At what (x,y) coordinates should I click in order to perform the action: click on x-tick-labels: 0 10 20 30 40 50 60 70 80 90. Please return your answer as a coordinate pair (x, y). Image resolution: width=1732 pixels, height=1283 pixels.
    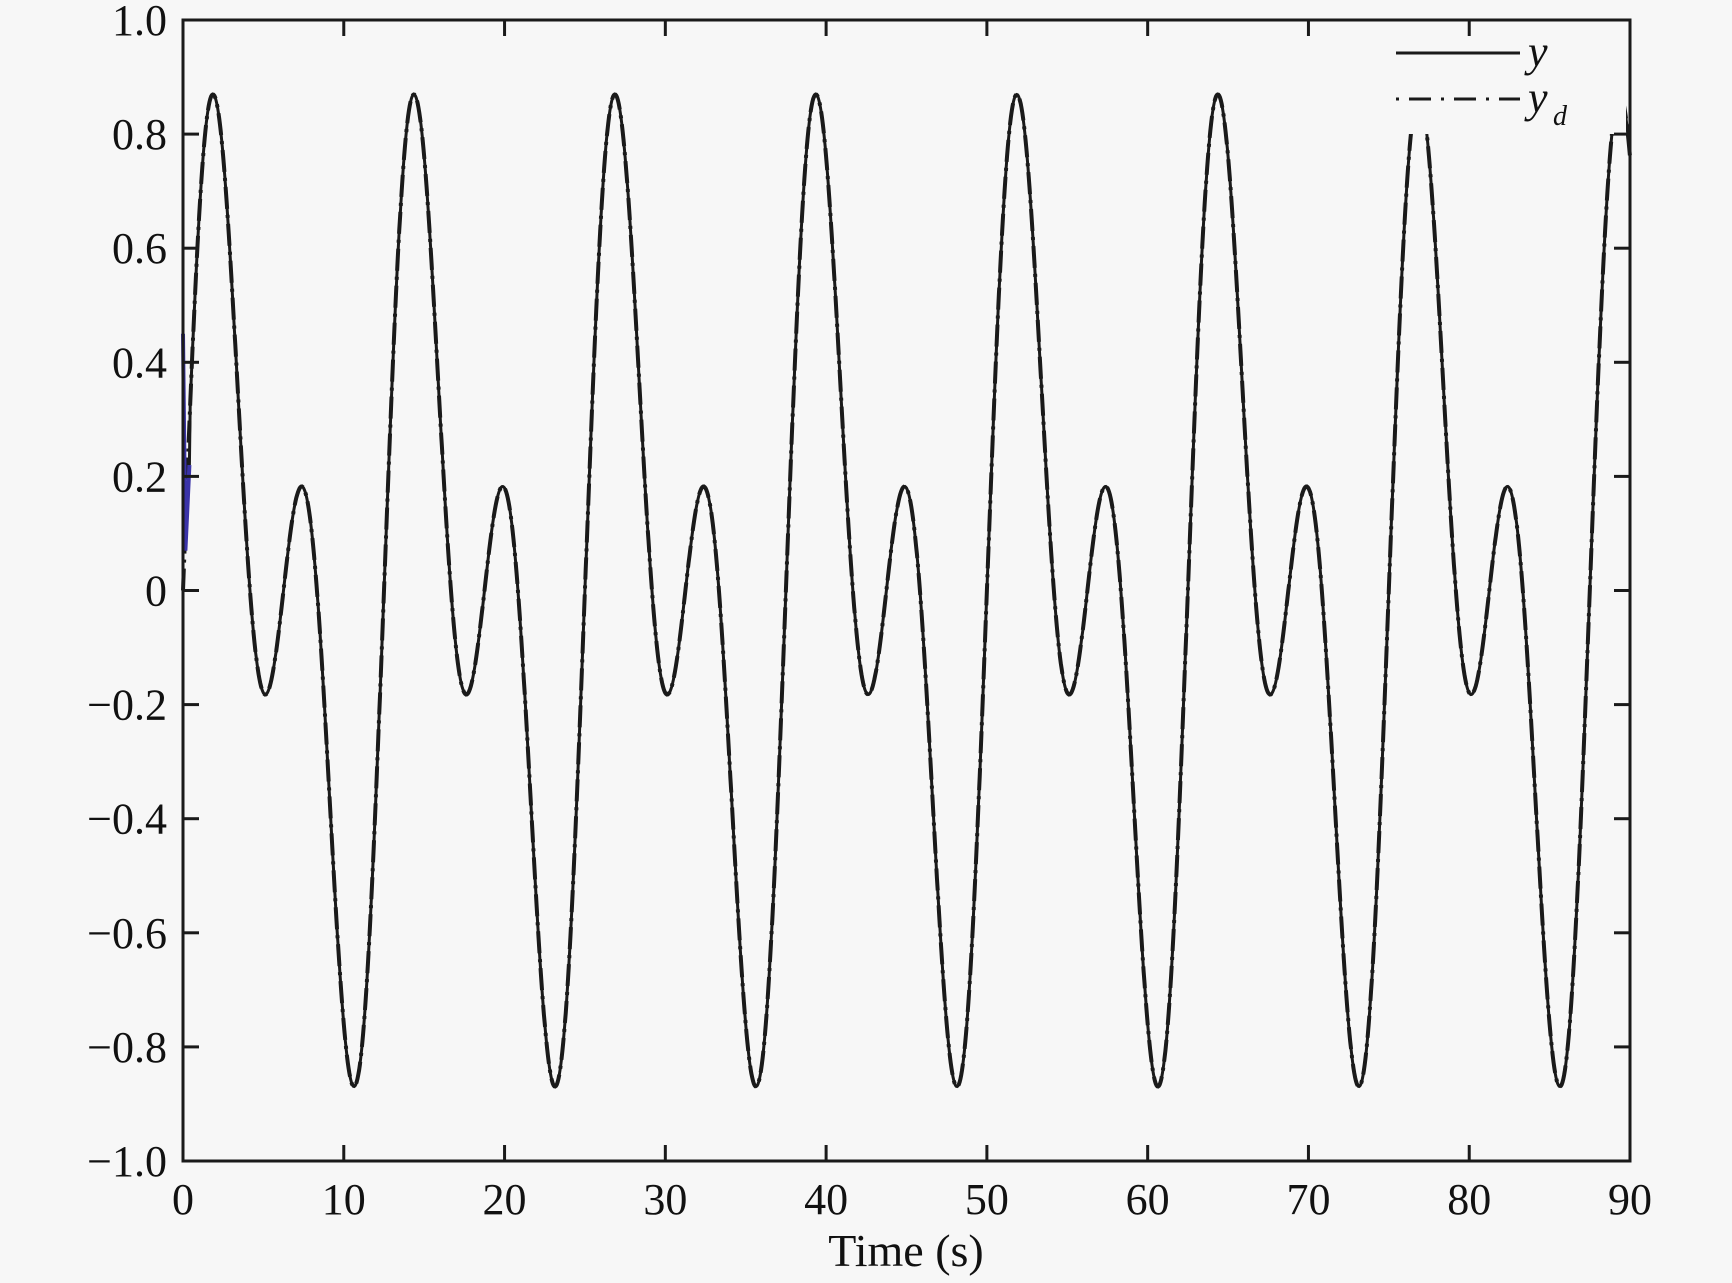
    Looking at the image, I should click on (912, 1199).